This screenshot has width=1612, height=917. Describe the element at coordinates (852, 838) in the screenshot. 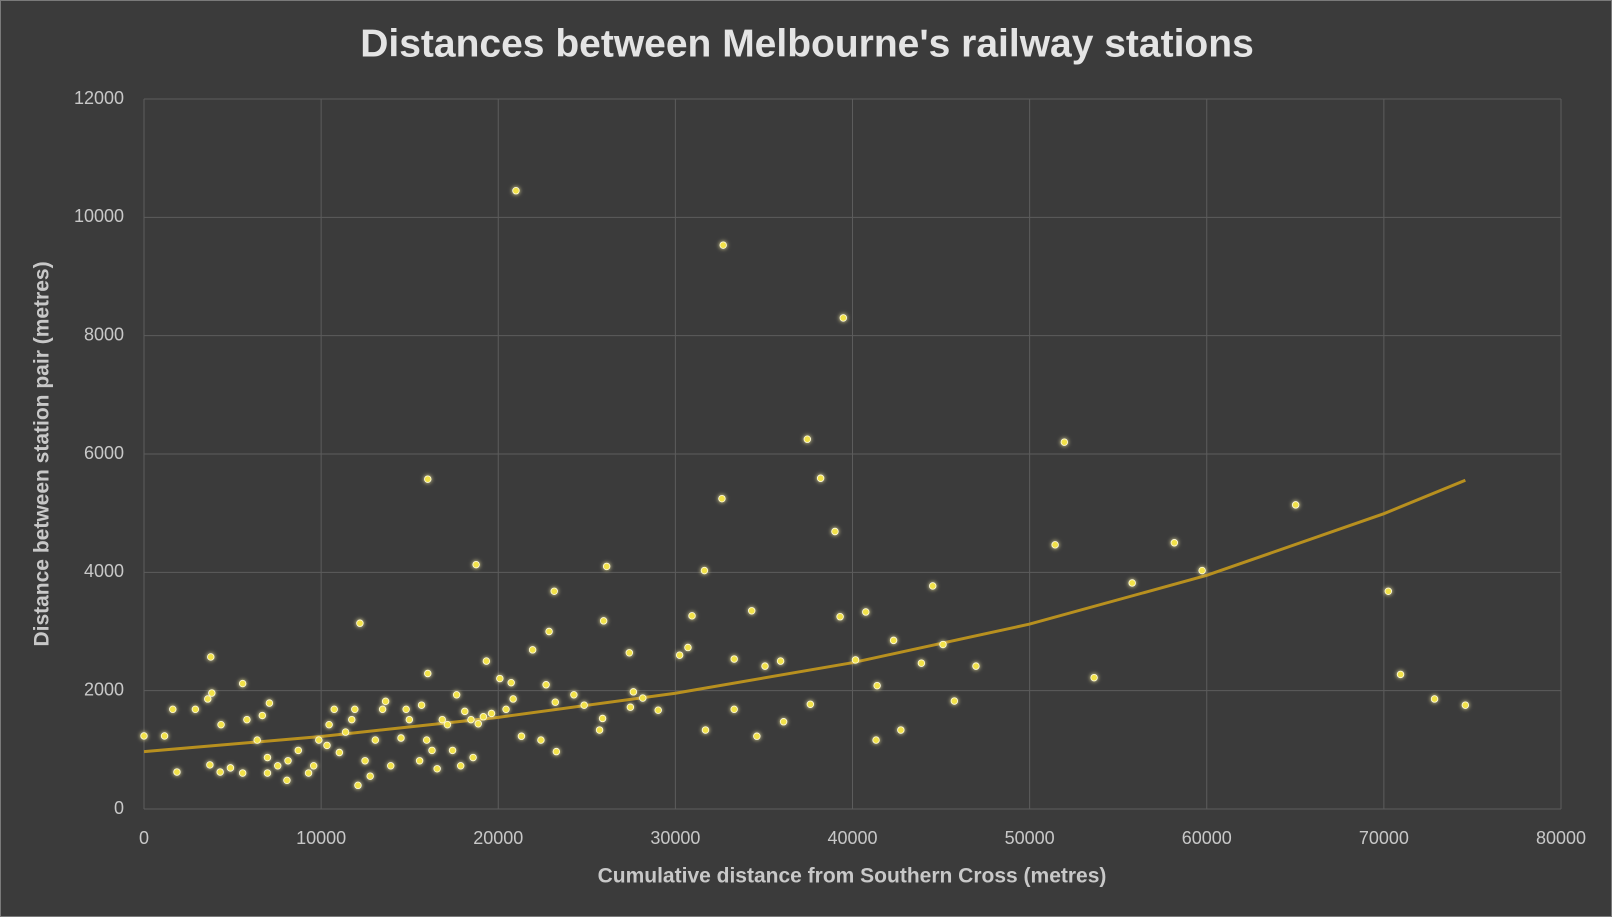

I see `x-tick-label: 40000` at that location.